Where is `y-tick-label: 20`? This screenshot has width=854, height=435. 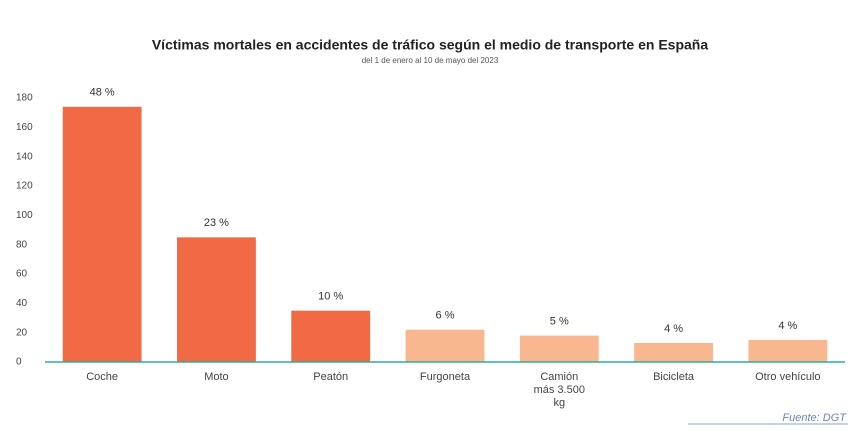 y-tick-label: 20 is located at coordinates (22, 332).